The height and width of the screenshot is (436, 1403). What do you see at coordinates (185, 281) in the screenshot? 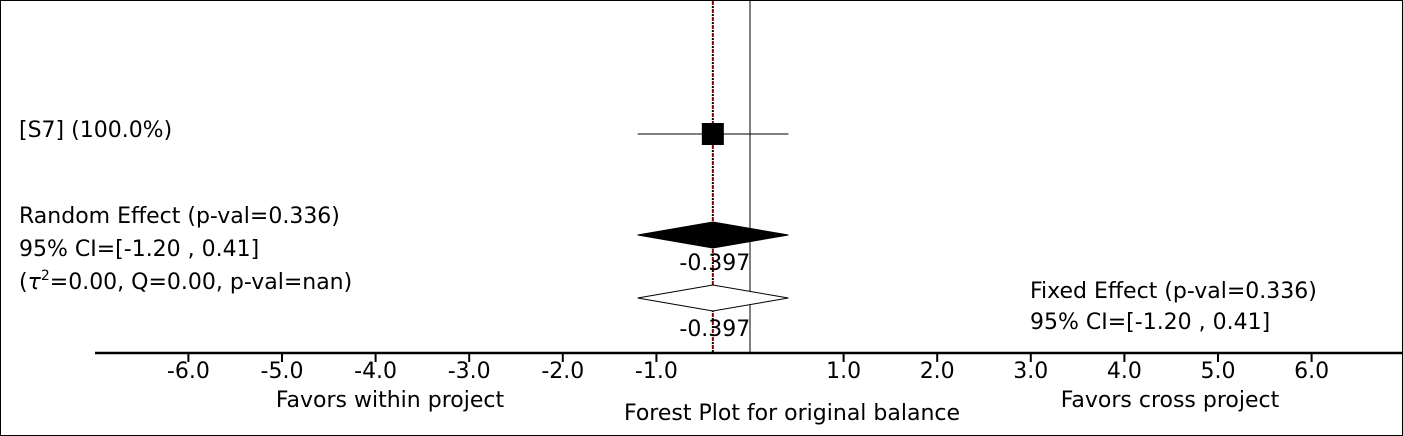
I see `random-effect-heterogeneity: (τ2=0.00, Q=0.00, p-val=nan)` at bounding box center [185, 281].